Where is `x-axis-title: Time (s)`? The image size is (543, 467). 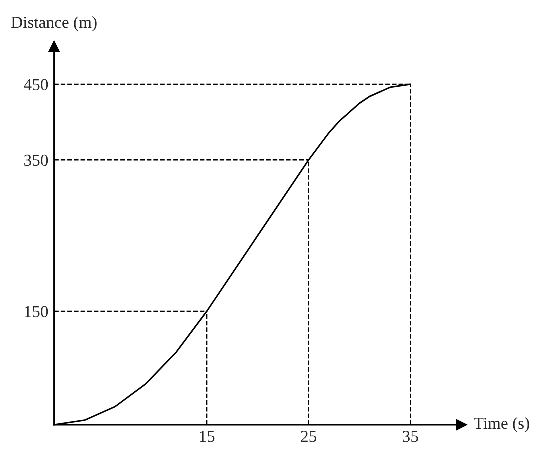
x-axis-title: Time (s) is located at coordinates (502, 425).